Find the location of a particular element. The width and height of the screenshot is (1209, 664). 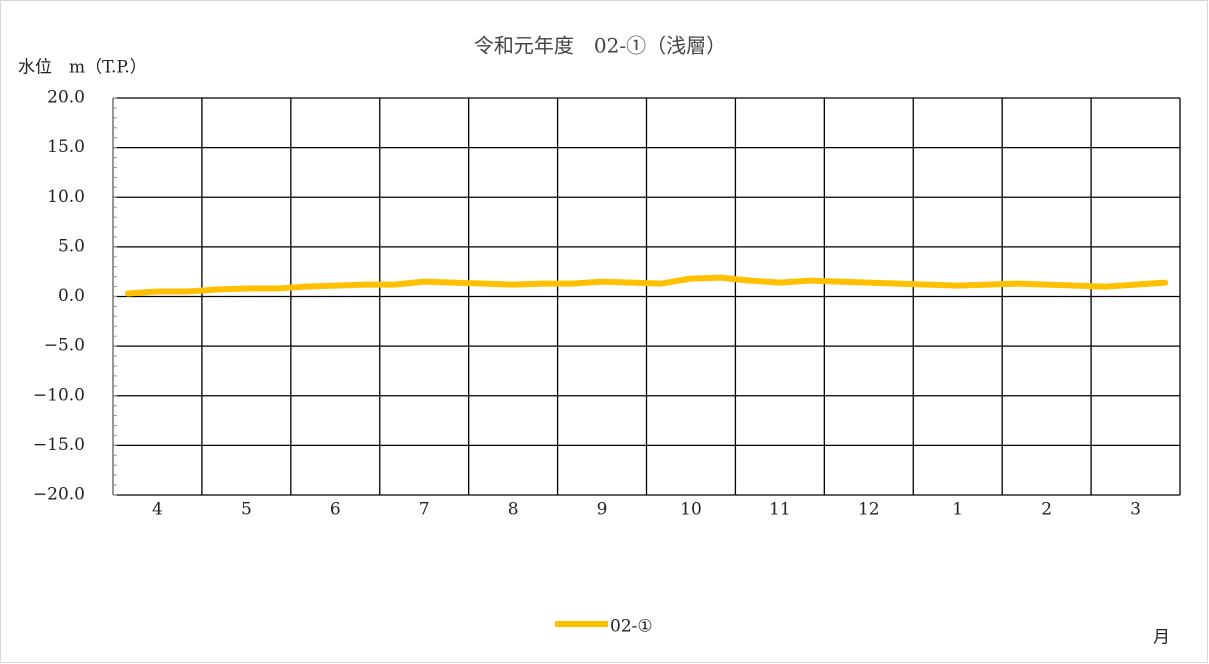

y-axis-label: 水位 m（T.P.） is located at coordinates (82, 68).